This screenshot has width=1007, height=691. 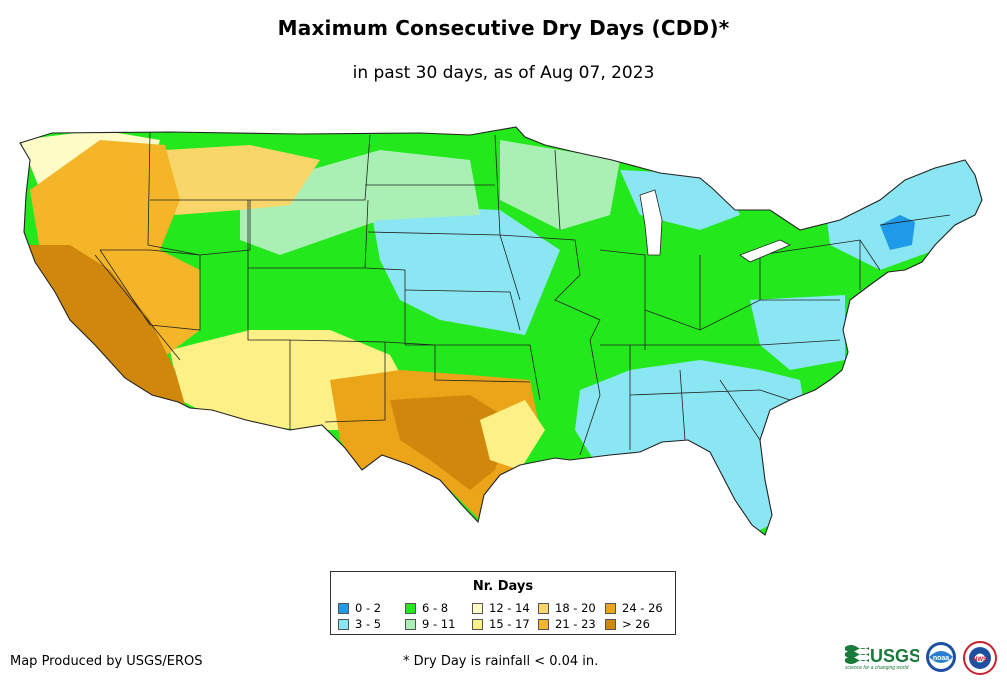 I want to click on noaa-text: noaa, so click(x=941, y=658).